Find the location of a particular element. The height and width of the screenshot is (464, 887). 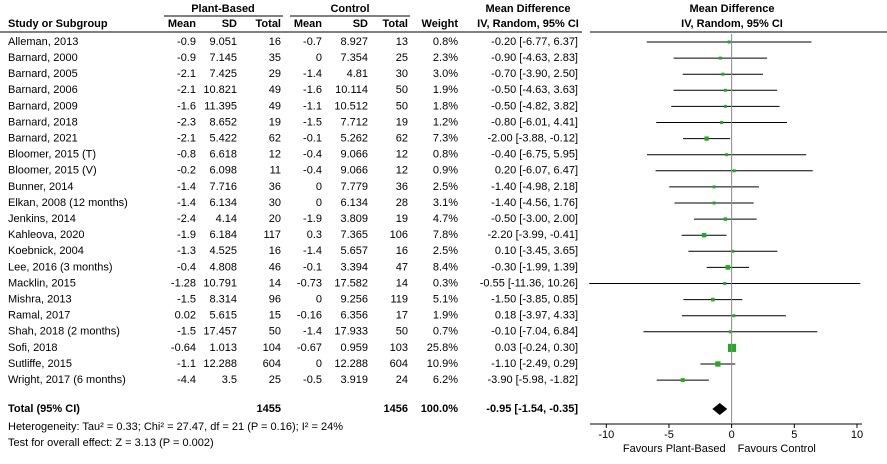

cell: 11 is located at coordinates (275, 171).